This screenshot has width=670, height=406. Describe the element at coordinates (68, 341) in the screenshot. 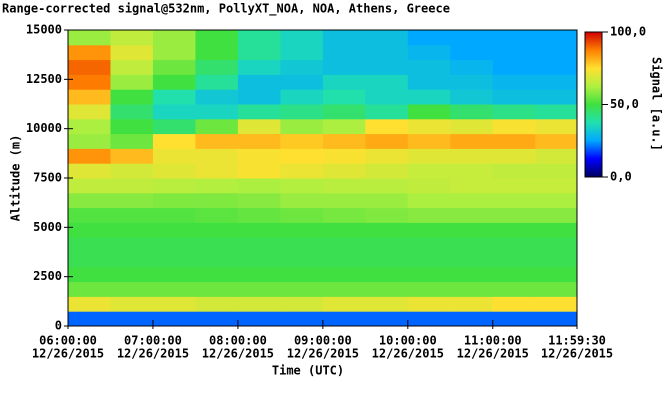

I see `x-tick-label: 06:00:00` at that location.